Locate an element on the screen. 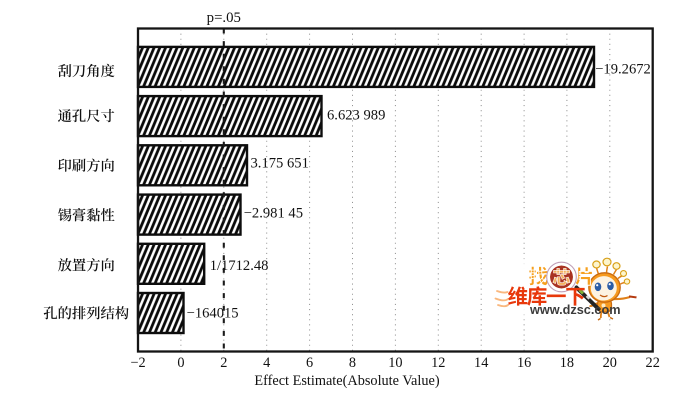 The height and width of the screenshot is (411, 700). svg-text: 0 is located at coordinates (180, 363).